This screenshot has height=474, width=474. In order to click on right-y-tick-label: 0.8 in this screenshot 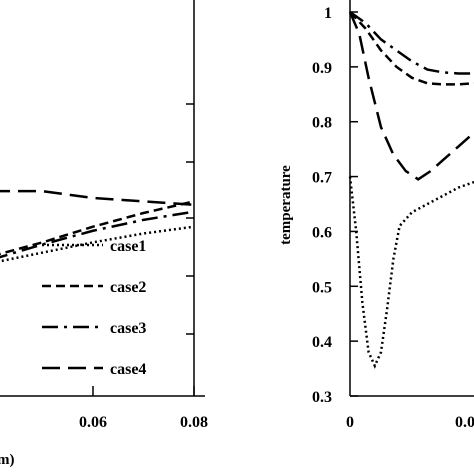, I will do `click(322, 123)`.